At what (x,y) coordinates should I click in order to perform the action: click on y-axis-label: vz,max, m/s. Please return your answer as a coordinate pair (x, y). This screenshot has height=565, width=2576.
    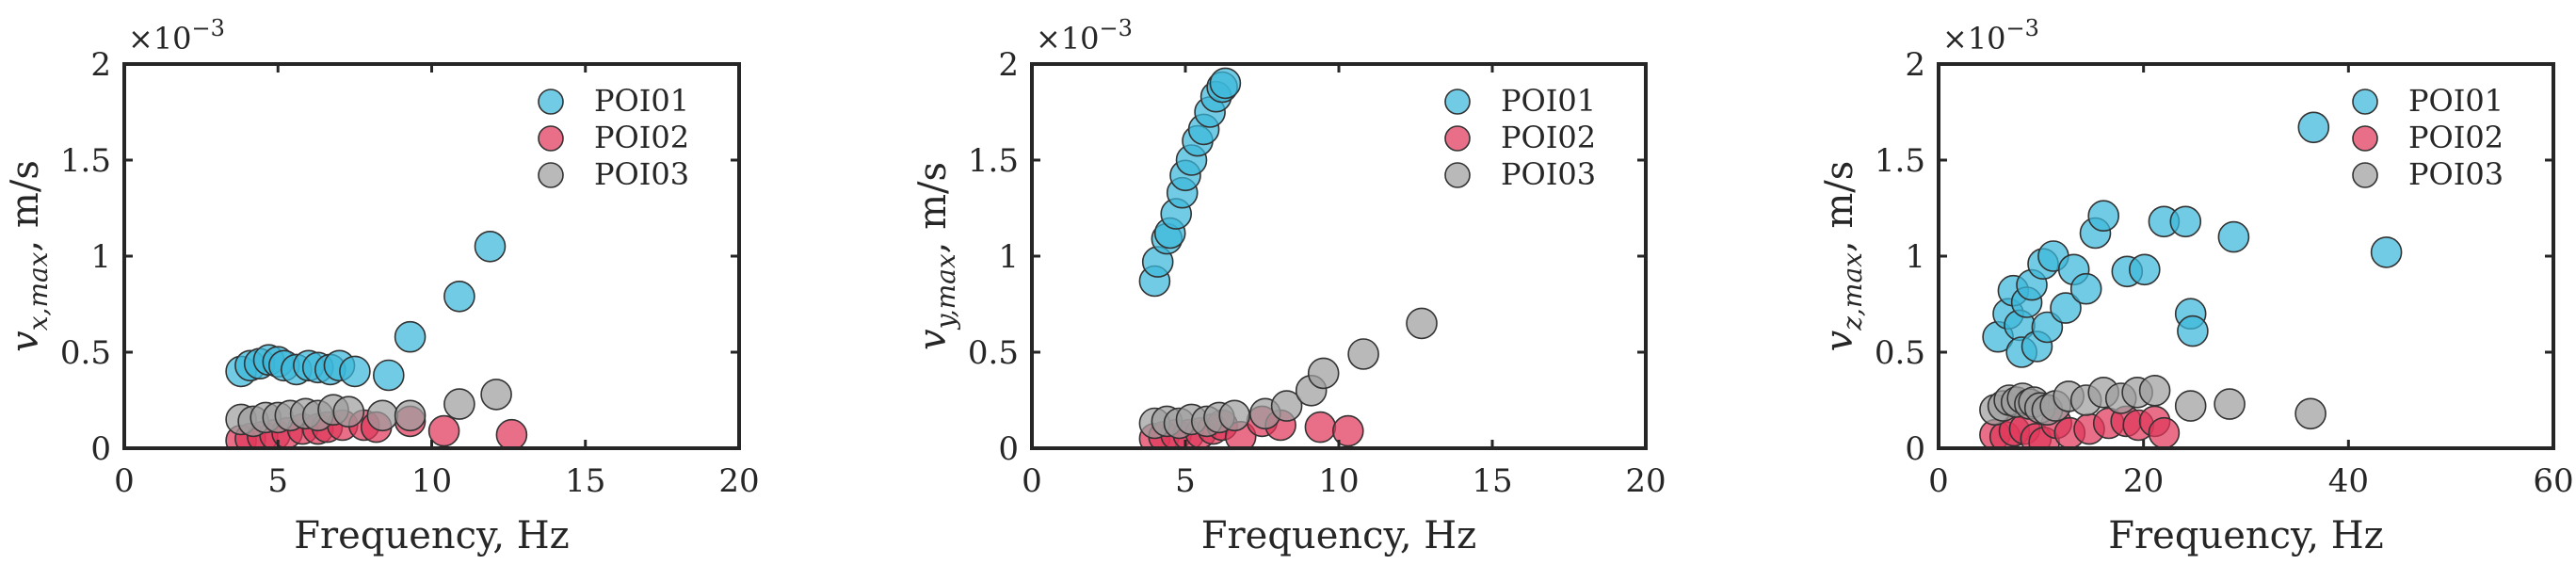
    Looking at the image, I should click on (1843, 256).